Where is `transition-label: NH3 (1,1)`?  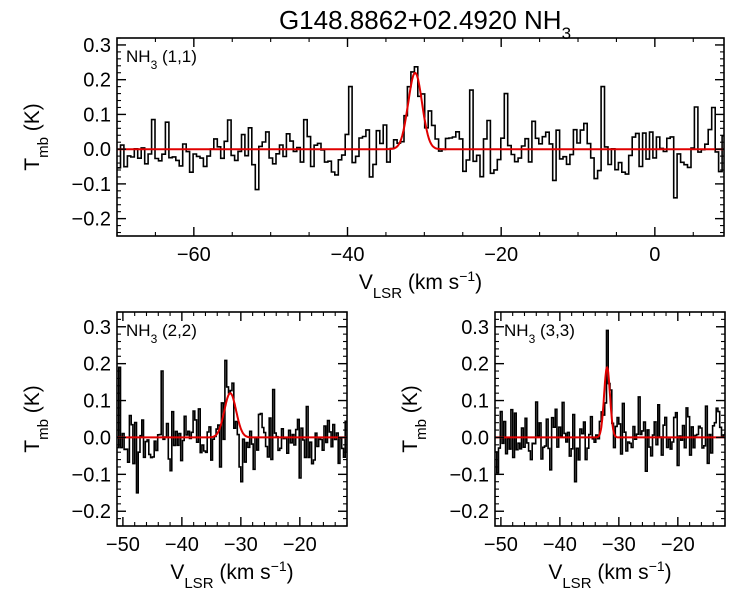 transition-label: NH3 (1,1) is located at coordinates (161, 59).